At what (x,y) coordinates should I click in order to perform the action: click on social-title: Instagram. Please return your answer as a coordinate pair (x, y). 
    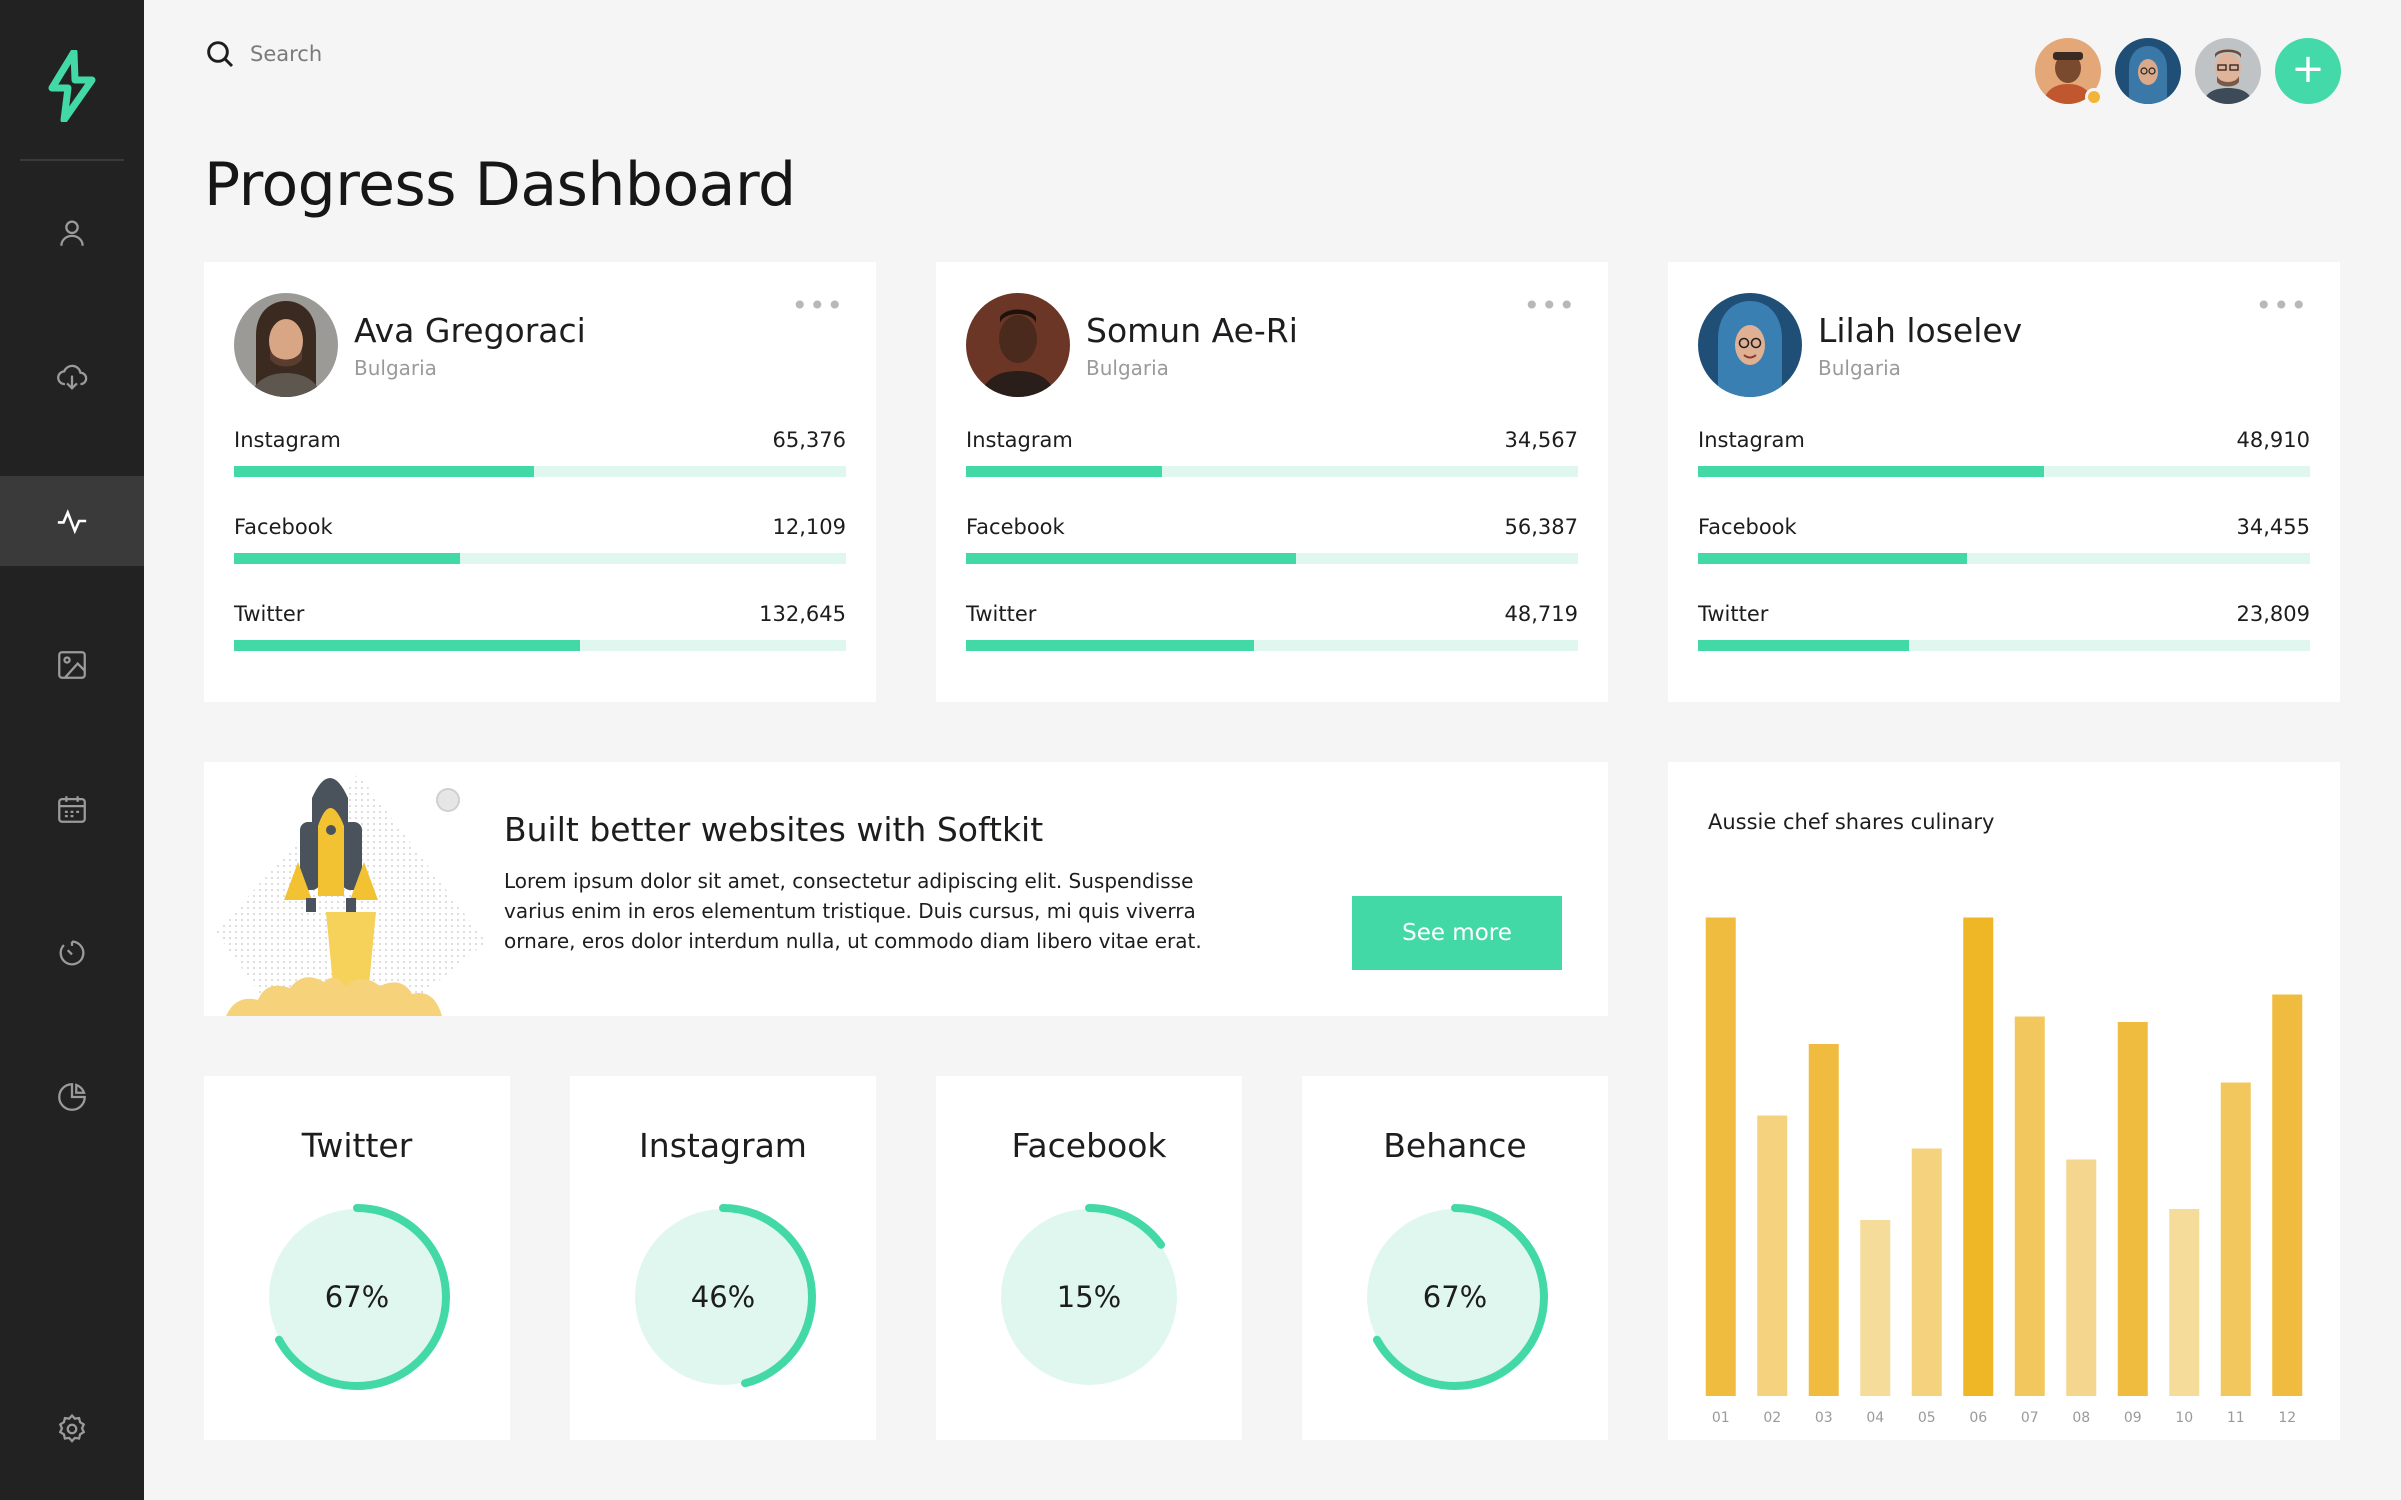
    Looking at the image, I should click on (723, 1145).